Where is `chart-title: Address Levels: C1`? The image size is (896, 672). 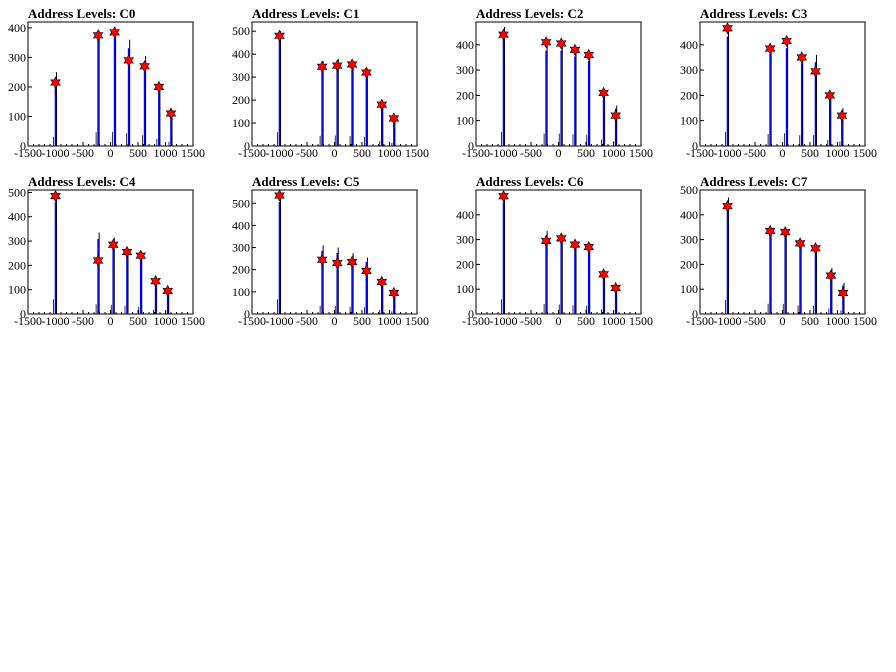
chart-title: Address Levels: C1 is located at coordinates (305, 13).